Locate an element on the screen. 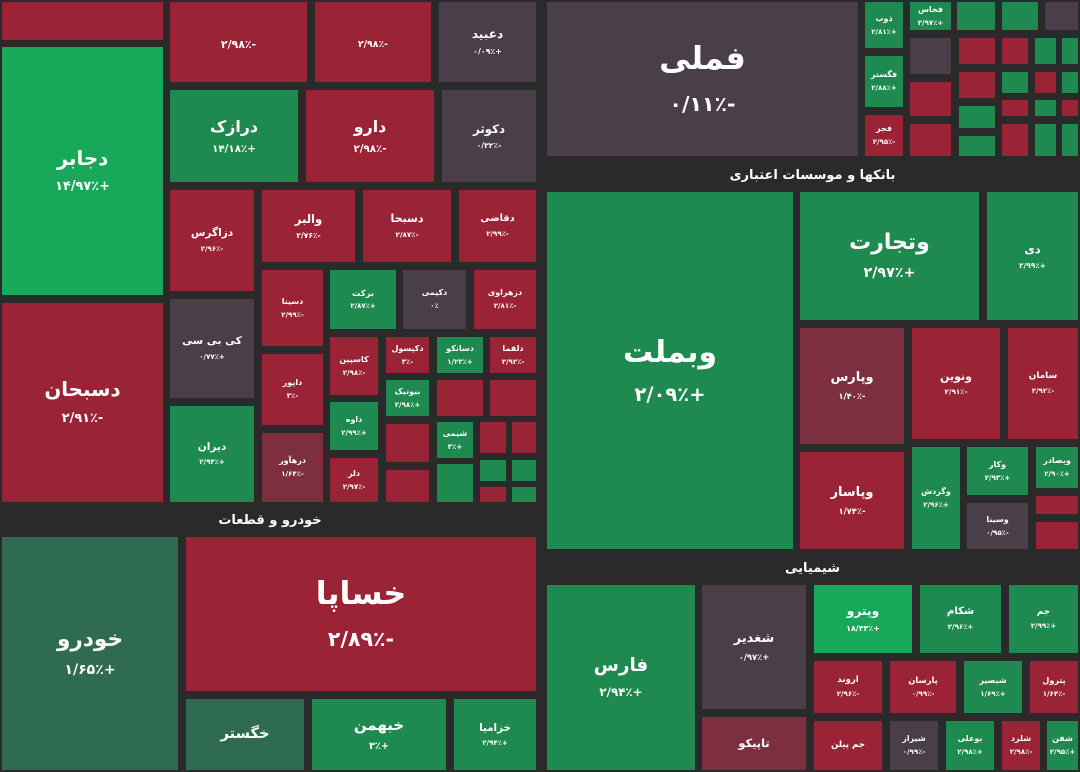 This screenshot has height=772, width=1080. tile-name: دسینا is located at coordinates (292, 301).